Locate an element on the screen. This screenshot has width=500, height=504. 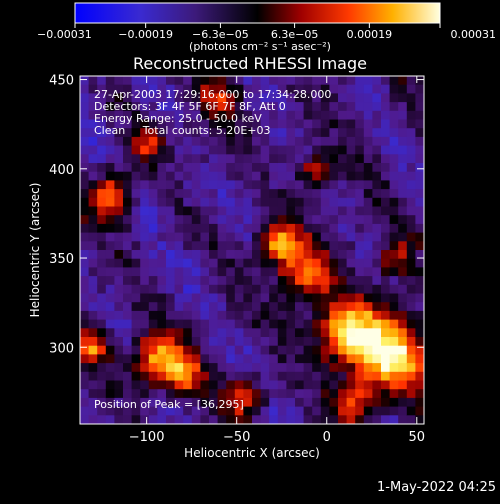
annotation-time-range: 27-Apr-2003 17:29:16.000 to 17:34:28.000 is located at coordinates (212, 94).